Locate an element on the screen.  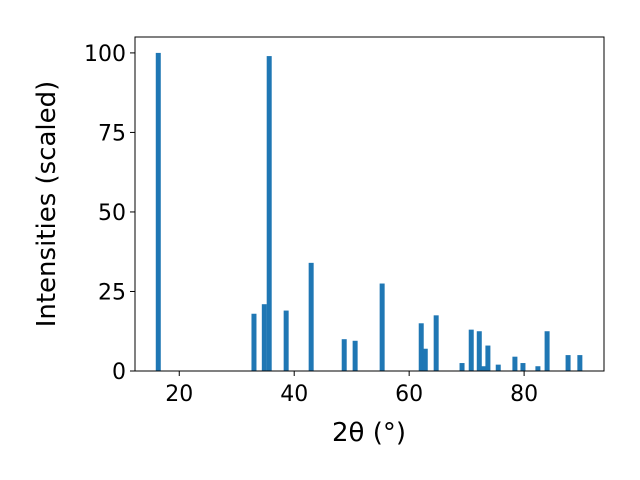
y-tick-label: 0 is located at coordinates (119, 372).